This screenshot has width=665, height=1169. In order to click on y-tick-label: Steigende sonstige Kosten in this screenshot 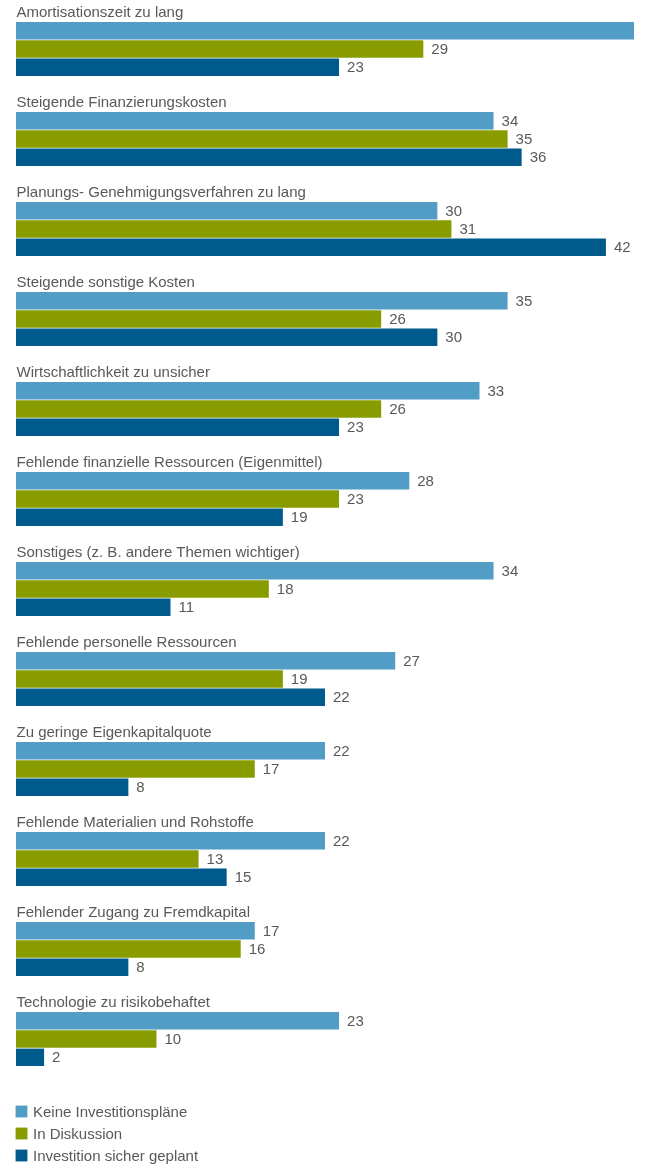, I will do `click(105, 281)`.